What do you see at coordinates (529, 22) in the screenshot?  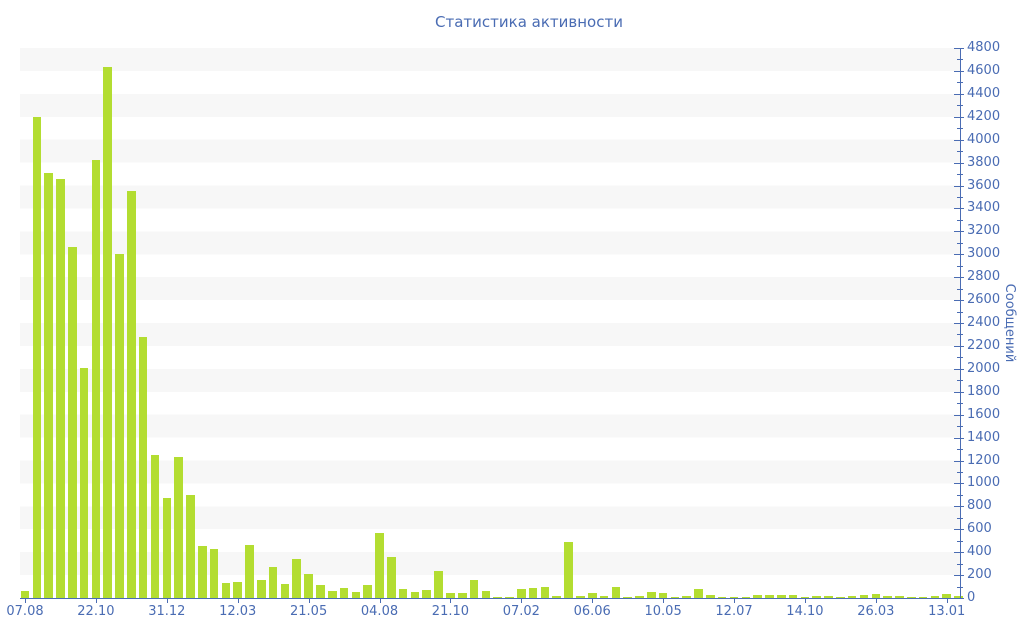 I see `chart-title: Статистика активности` at bounding box center [529, 22].